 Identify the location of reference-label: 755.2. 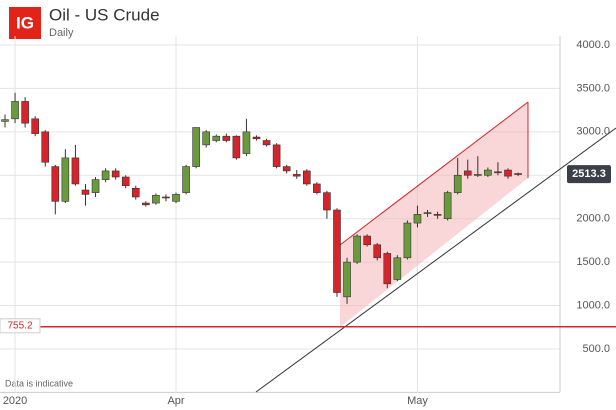
(19, 325).